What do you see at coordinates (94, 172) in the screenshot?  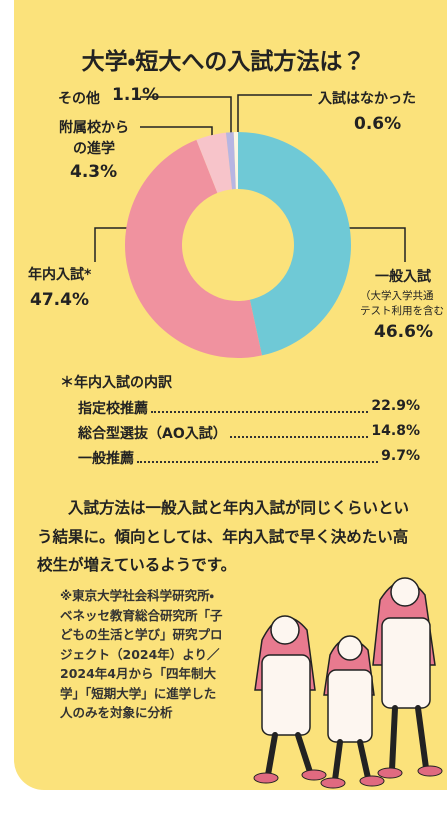 I see `value-label: 4.3%` at bounding box center [94, 172].